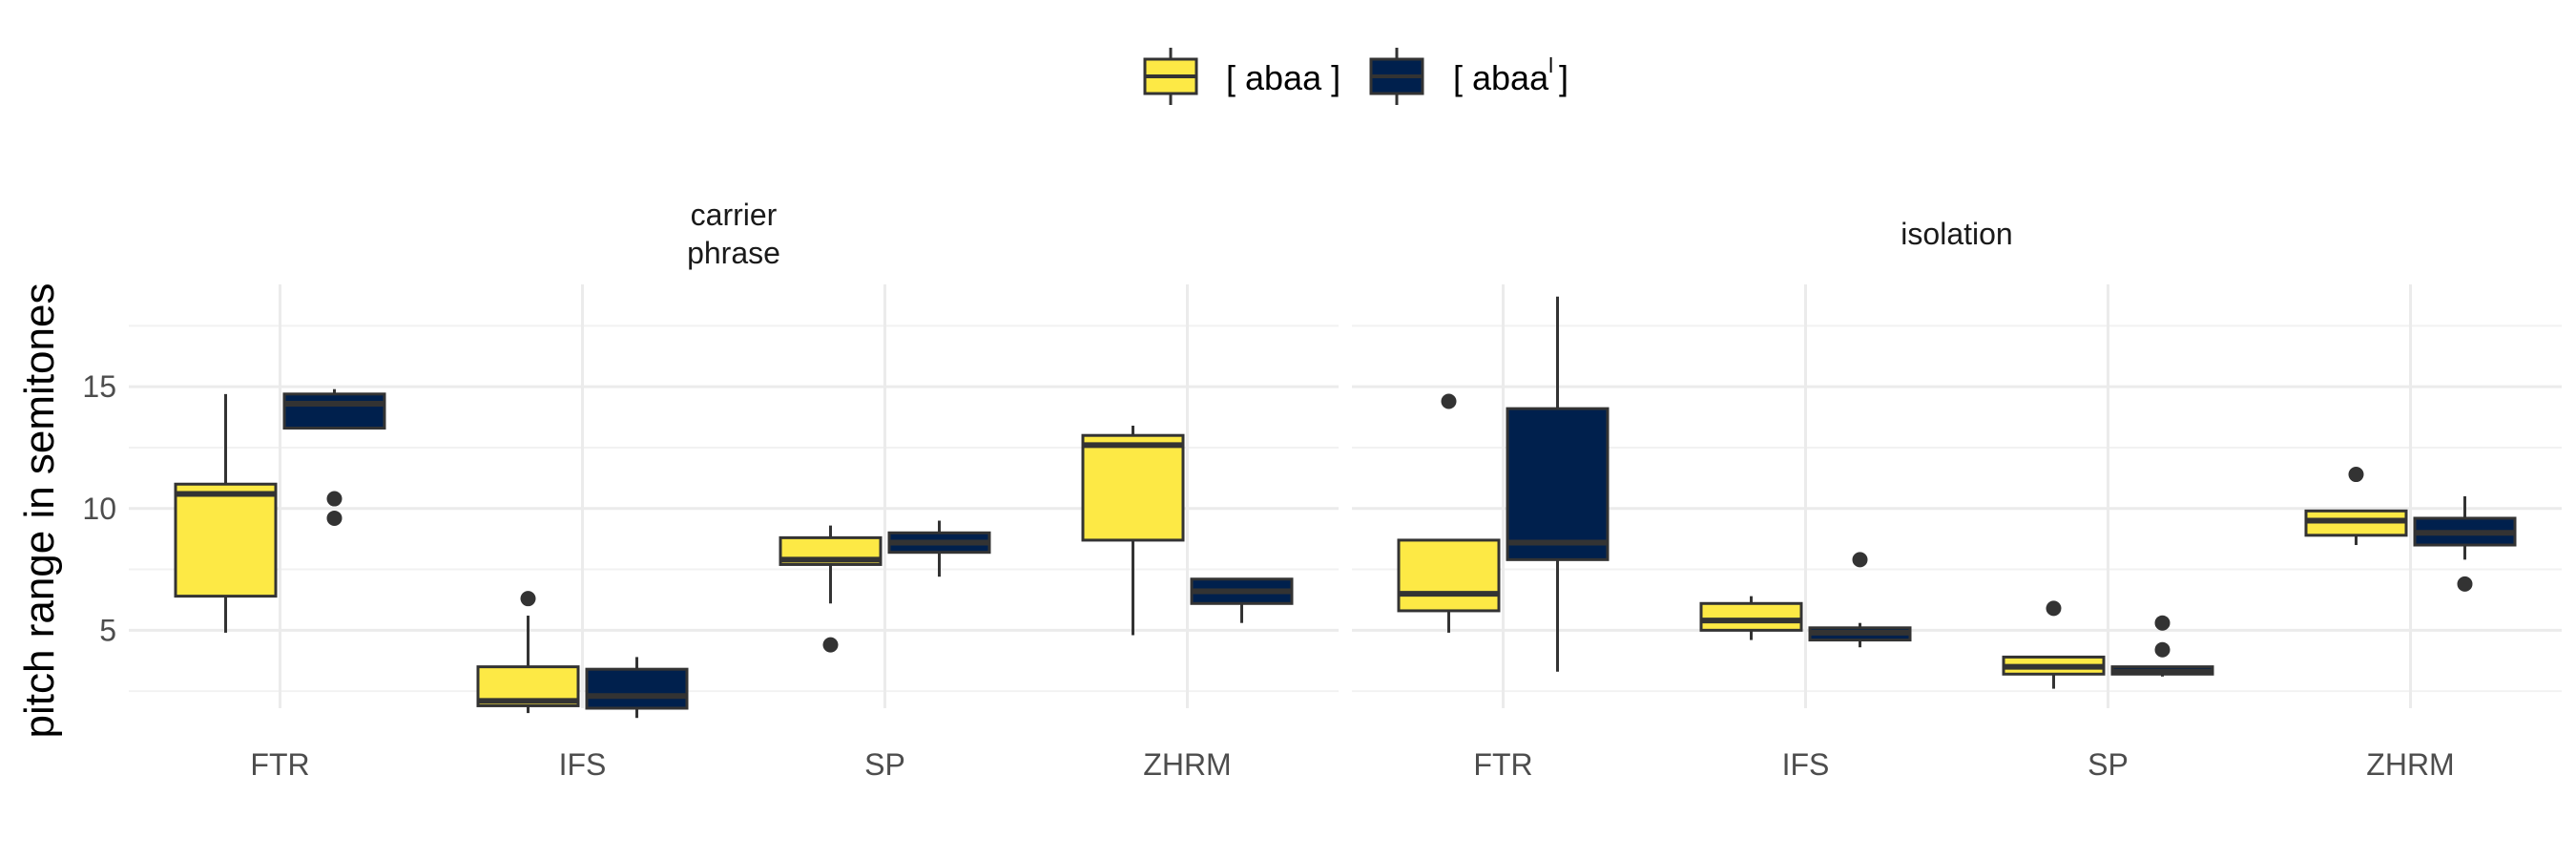 The height and width of the screenshot is (859, 2576). What do you see at coordinates (1283, 77) in the screenshot?
I see `legend-label: [ abaa ]` at bounding box center [1283, 77].